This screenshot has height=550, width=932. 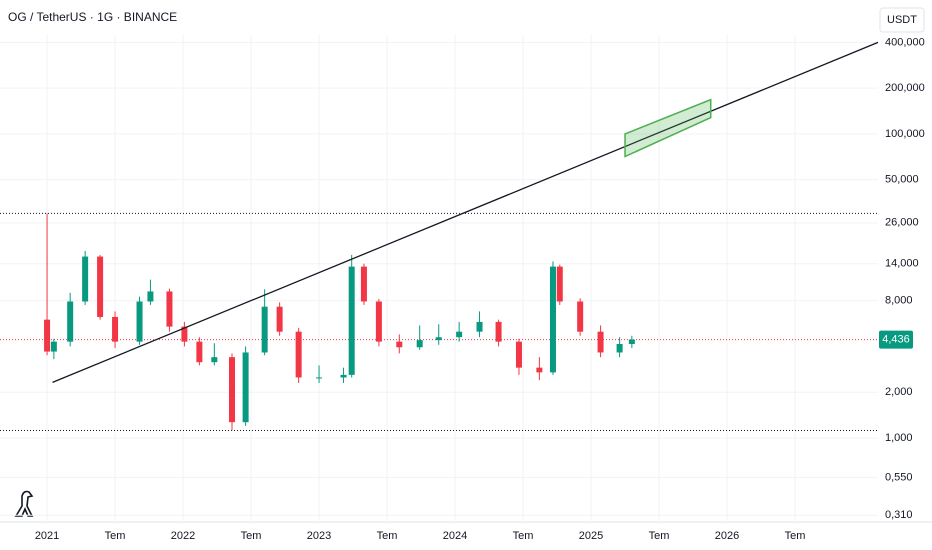 I want to click on currency-box, so click(x=902, y=20).